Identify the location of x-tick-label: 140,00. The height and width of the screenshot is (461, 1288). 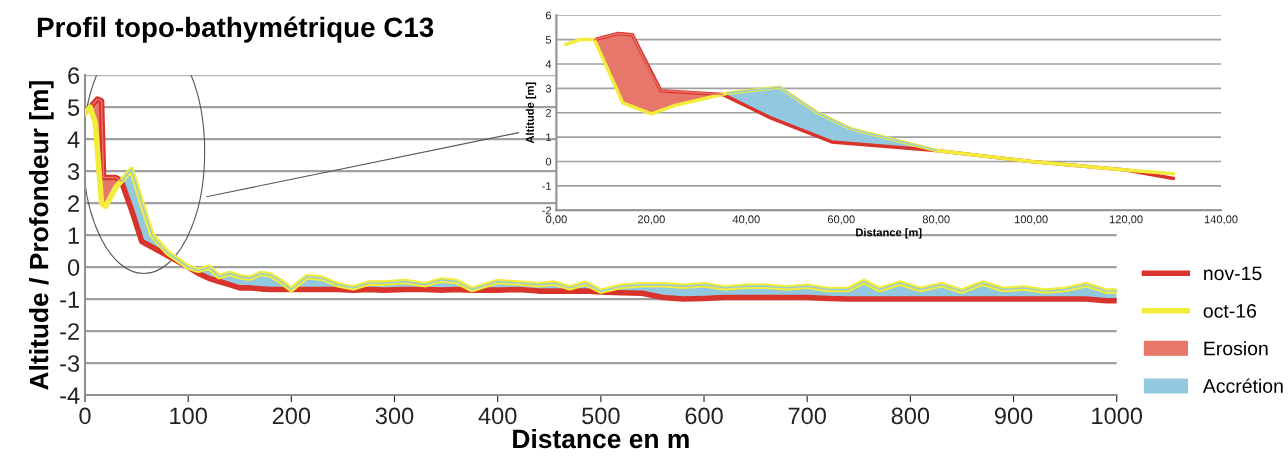
(1221, 220).